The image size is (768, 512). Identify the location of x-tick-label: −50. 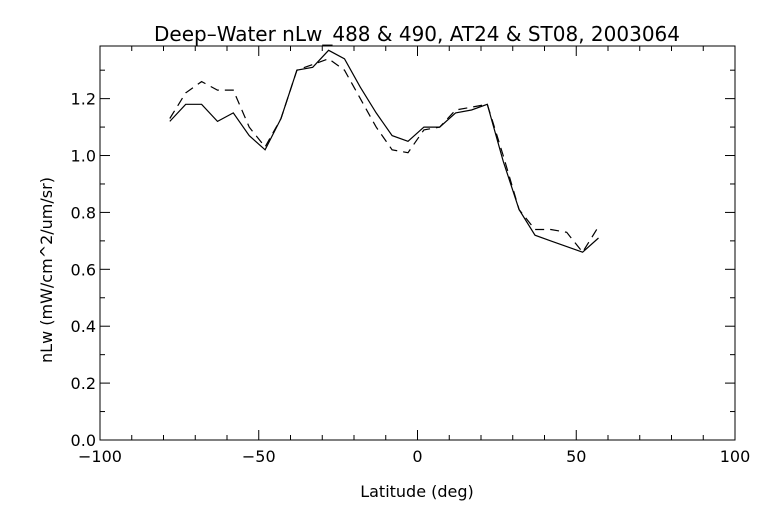
(259, 456).